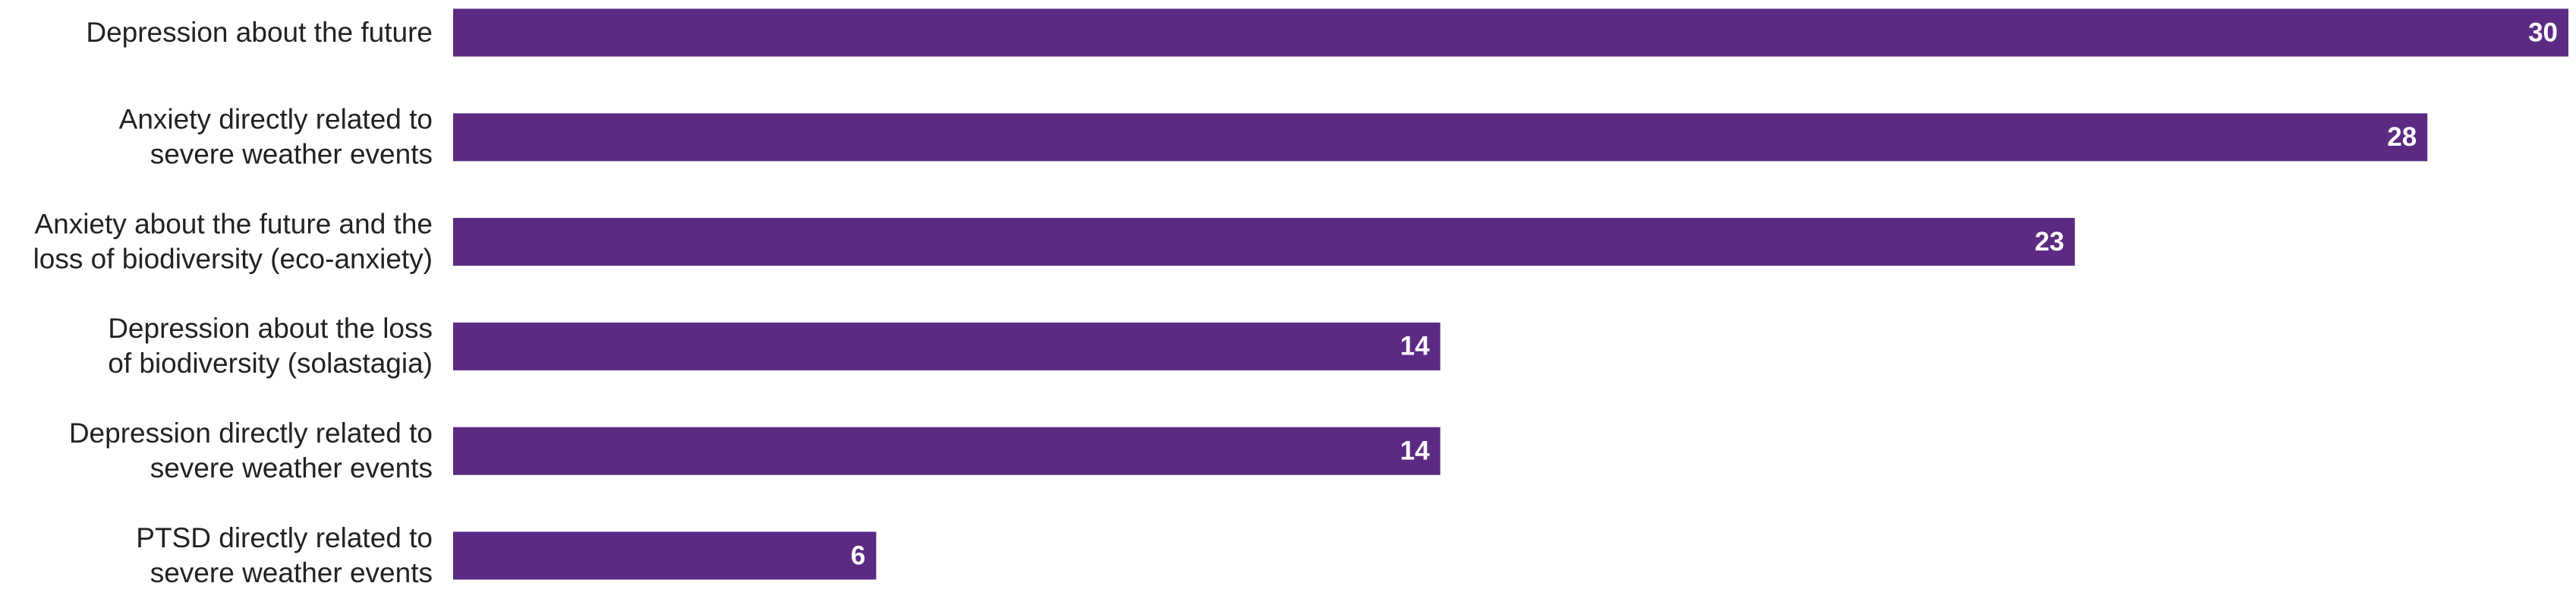  What do you see at coordinates (233, 258) in the screenshot?
I see `category-label: loss of biodiversity (eco-anxiety)` at bounding box center [233, 258].